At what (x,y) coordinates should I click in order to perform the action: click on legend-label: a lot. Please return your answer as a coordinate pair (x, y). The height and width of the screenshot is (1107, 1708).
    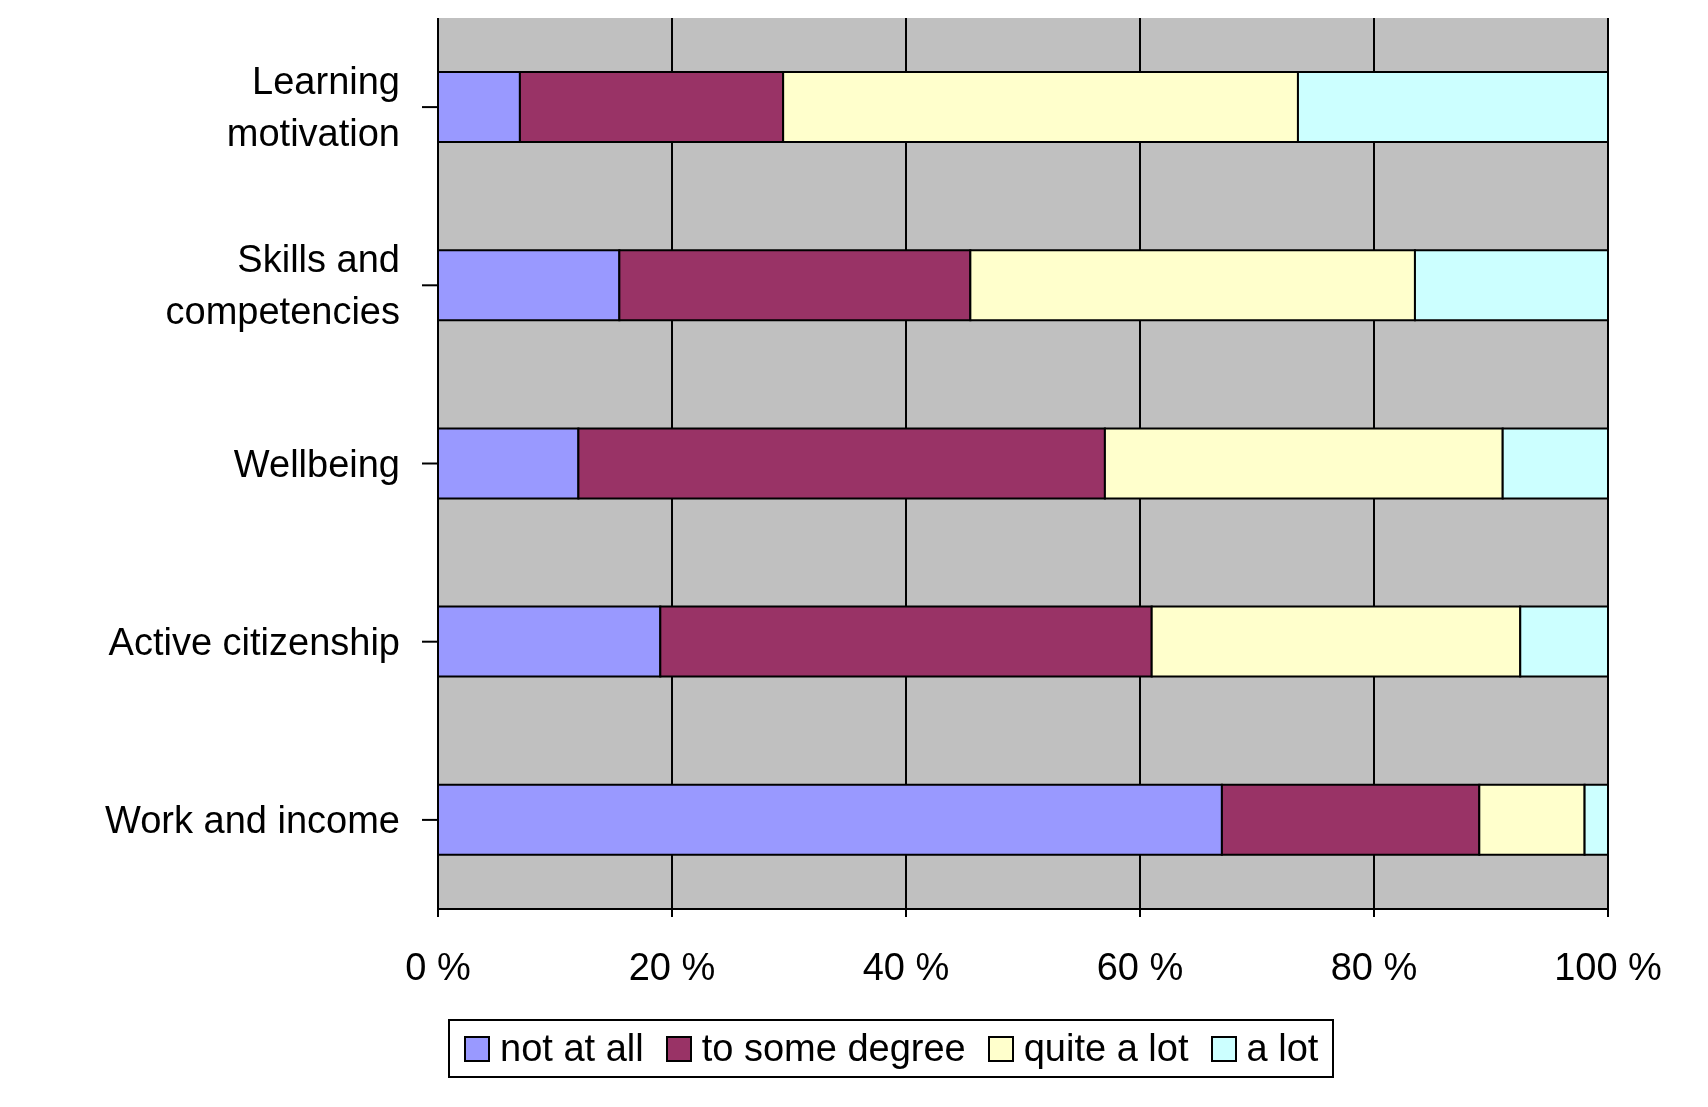
    Looking at the image, I should click on (1282, 1048).